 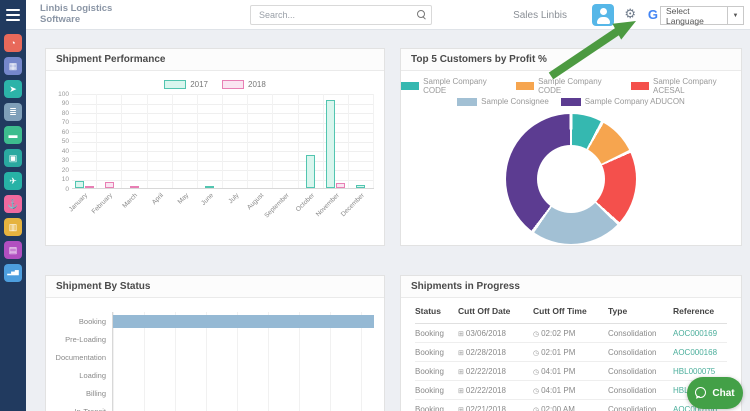 What do you see at coordinates (685, 15) in the screenshot?
I see `language-selector-label: Select Language` at bounding box center [685, 15].